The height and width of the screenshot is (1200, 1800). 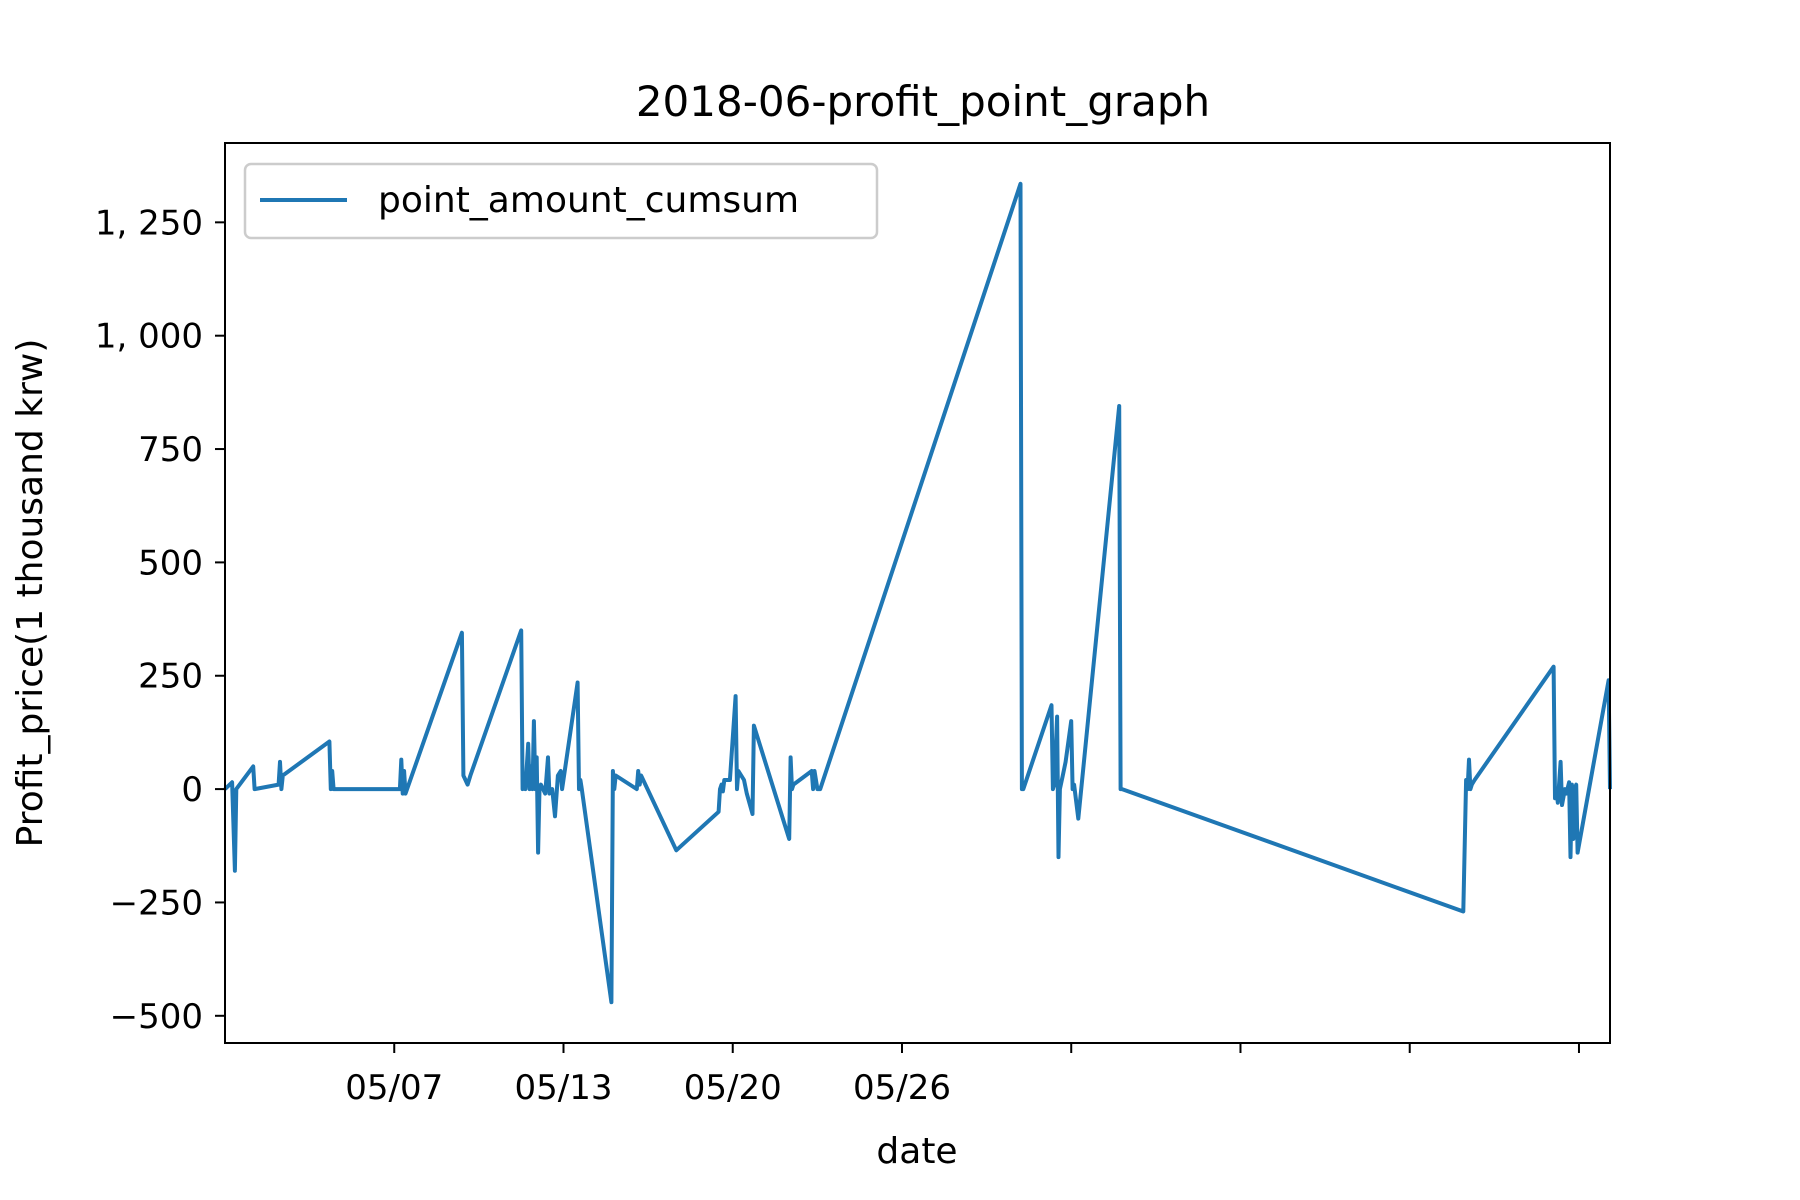 I want to click on legend-box, so click(x=561, y=201).